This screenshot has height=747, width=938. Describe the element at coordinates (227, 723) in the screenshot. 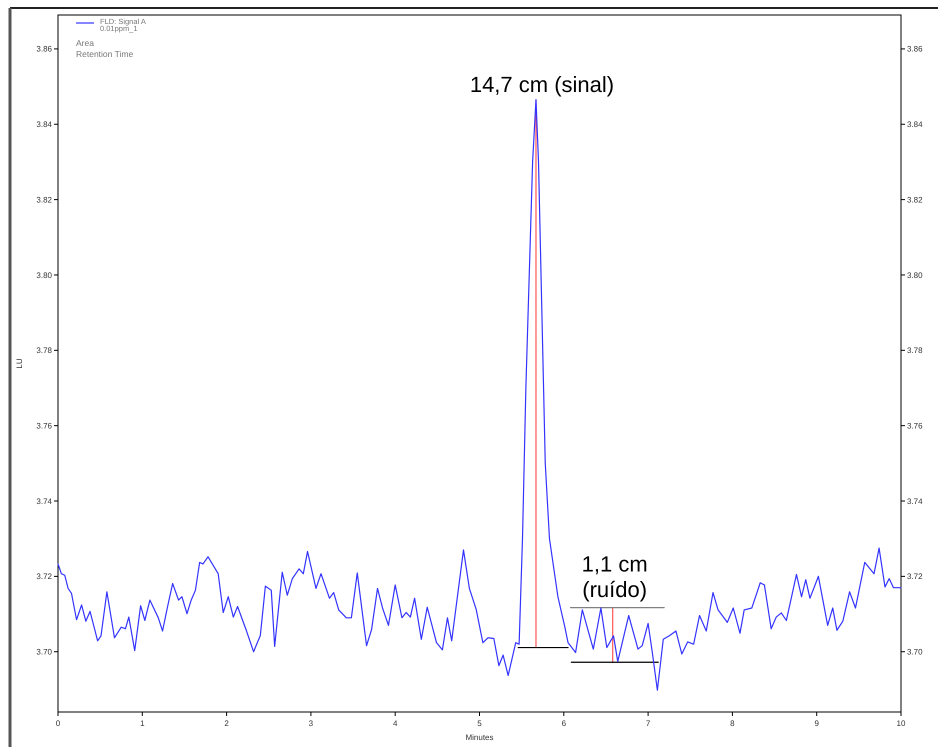

I see `x-tick-label: 2` at that location.